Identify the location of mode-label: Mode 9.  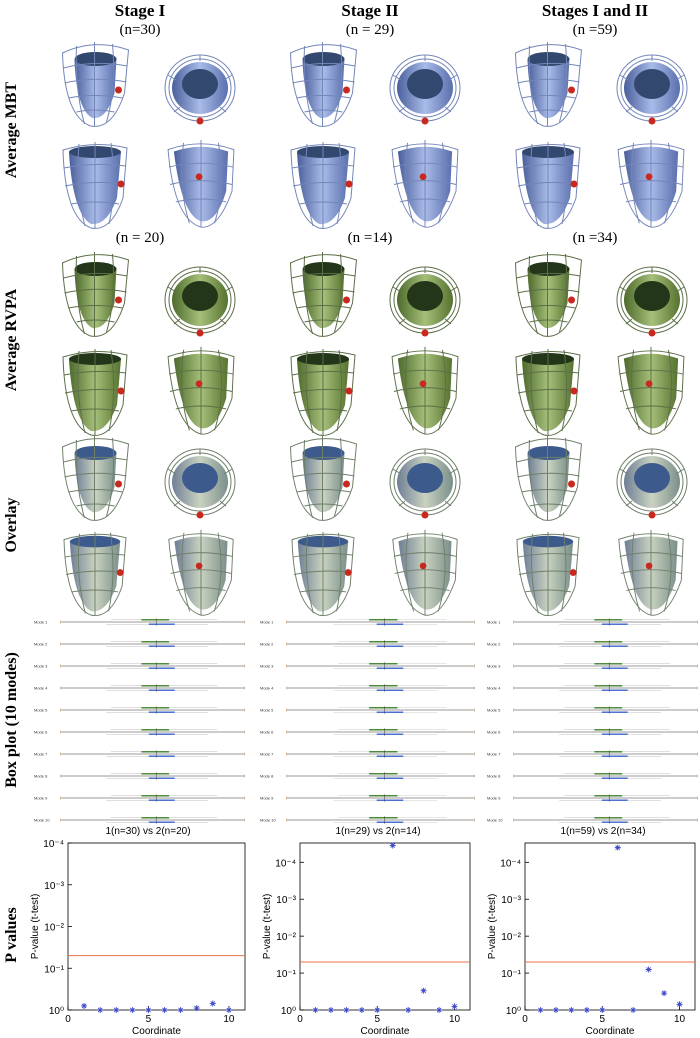
(494, 798).